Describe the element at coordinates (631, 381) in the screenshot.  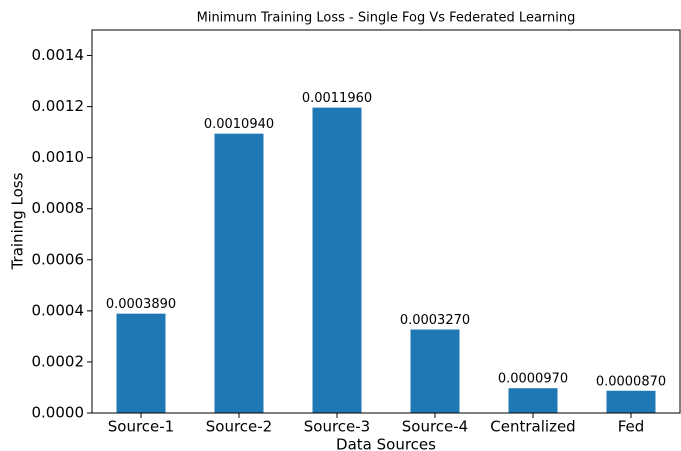
I see `value-label: 0.0000870` at that location.